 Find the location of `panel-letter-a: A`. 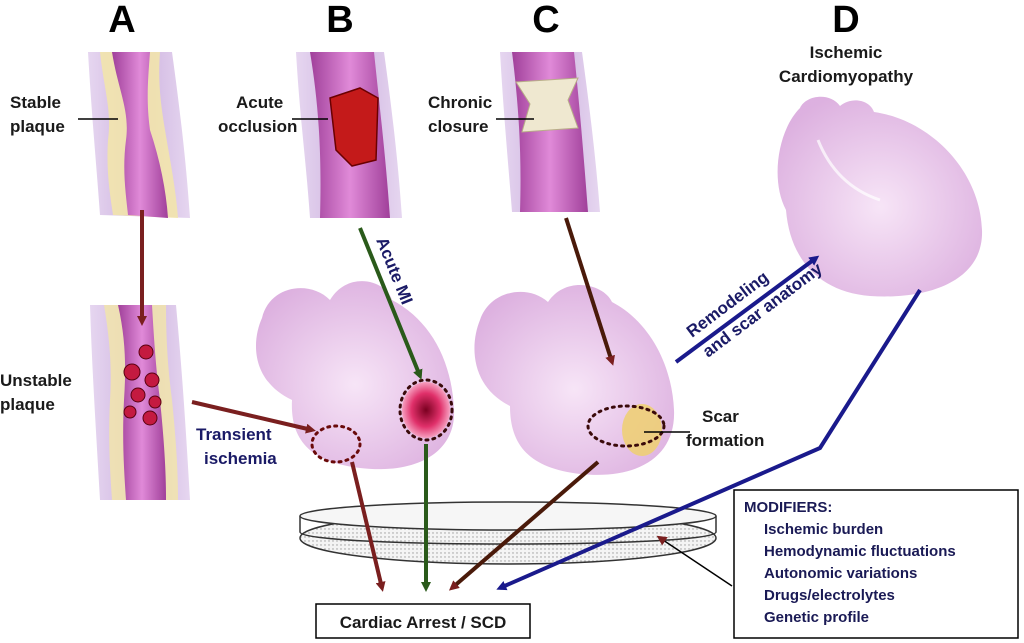

panel-letter-a: A is located at coordinates (121, 20).